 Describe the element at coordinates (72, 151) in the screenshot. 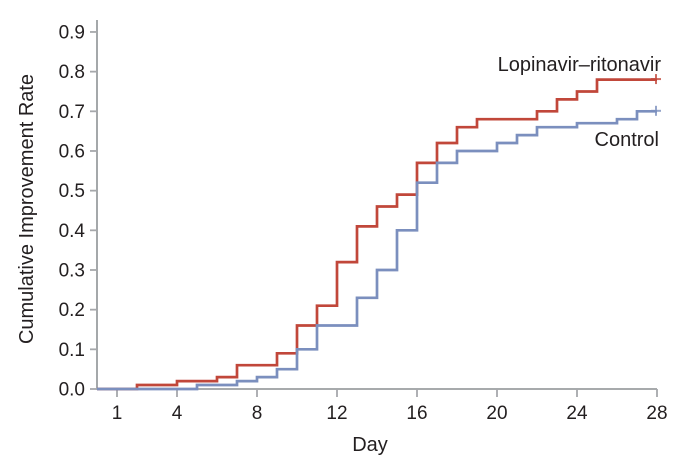

I see `y-tick-label: 0.6` at that location.